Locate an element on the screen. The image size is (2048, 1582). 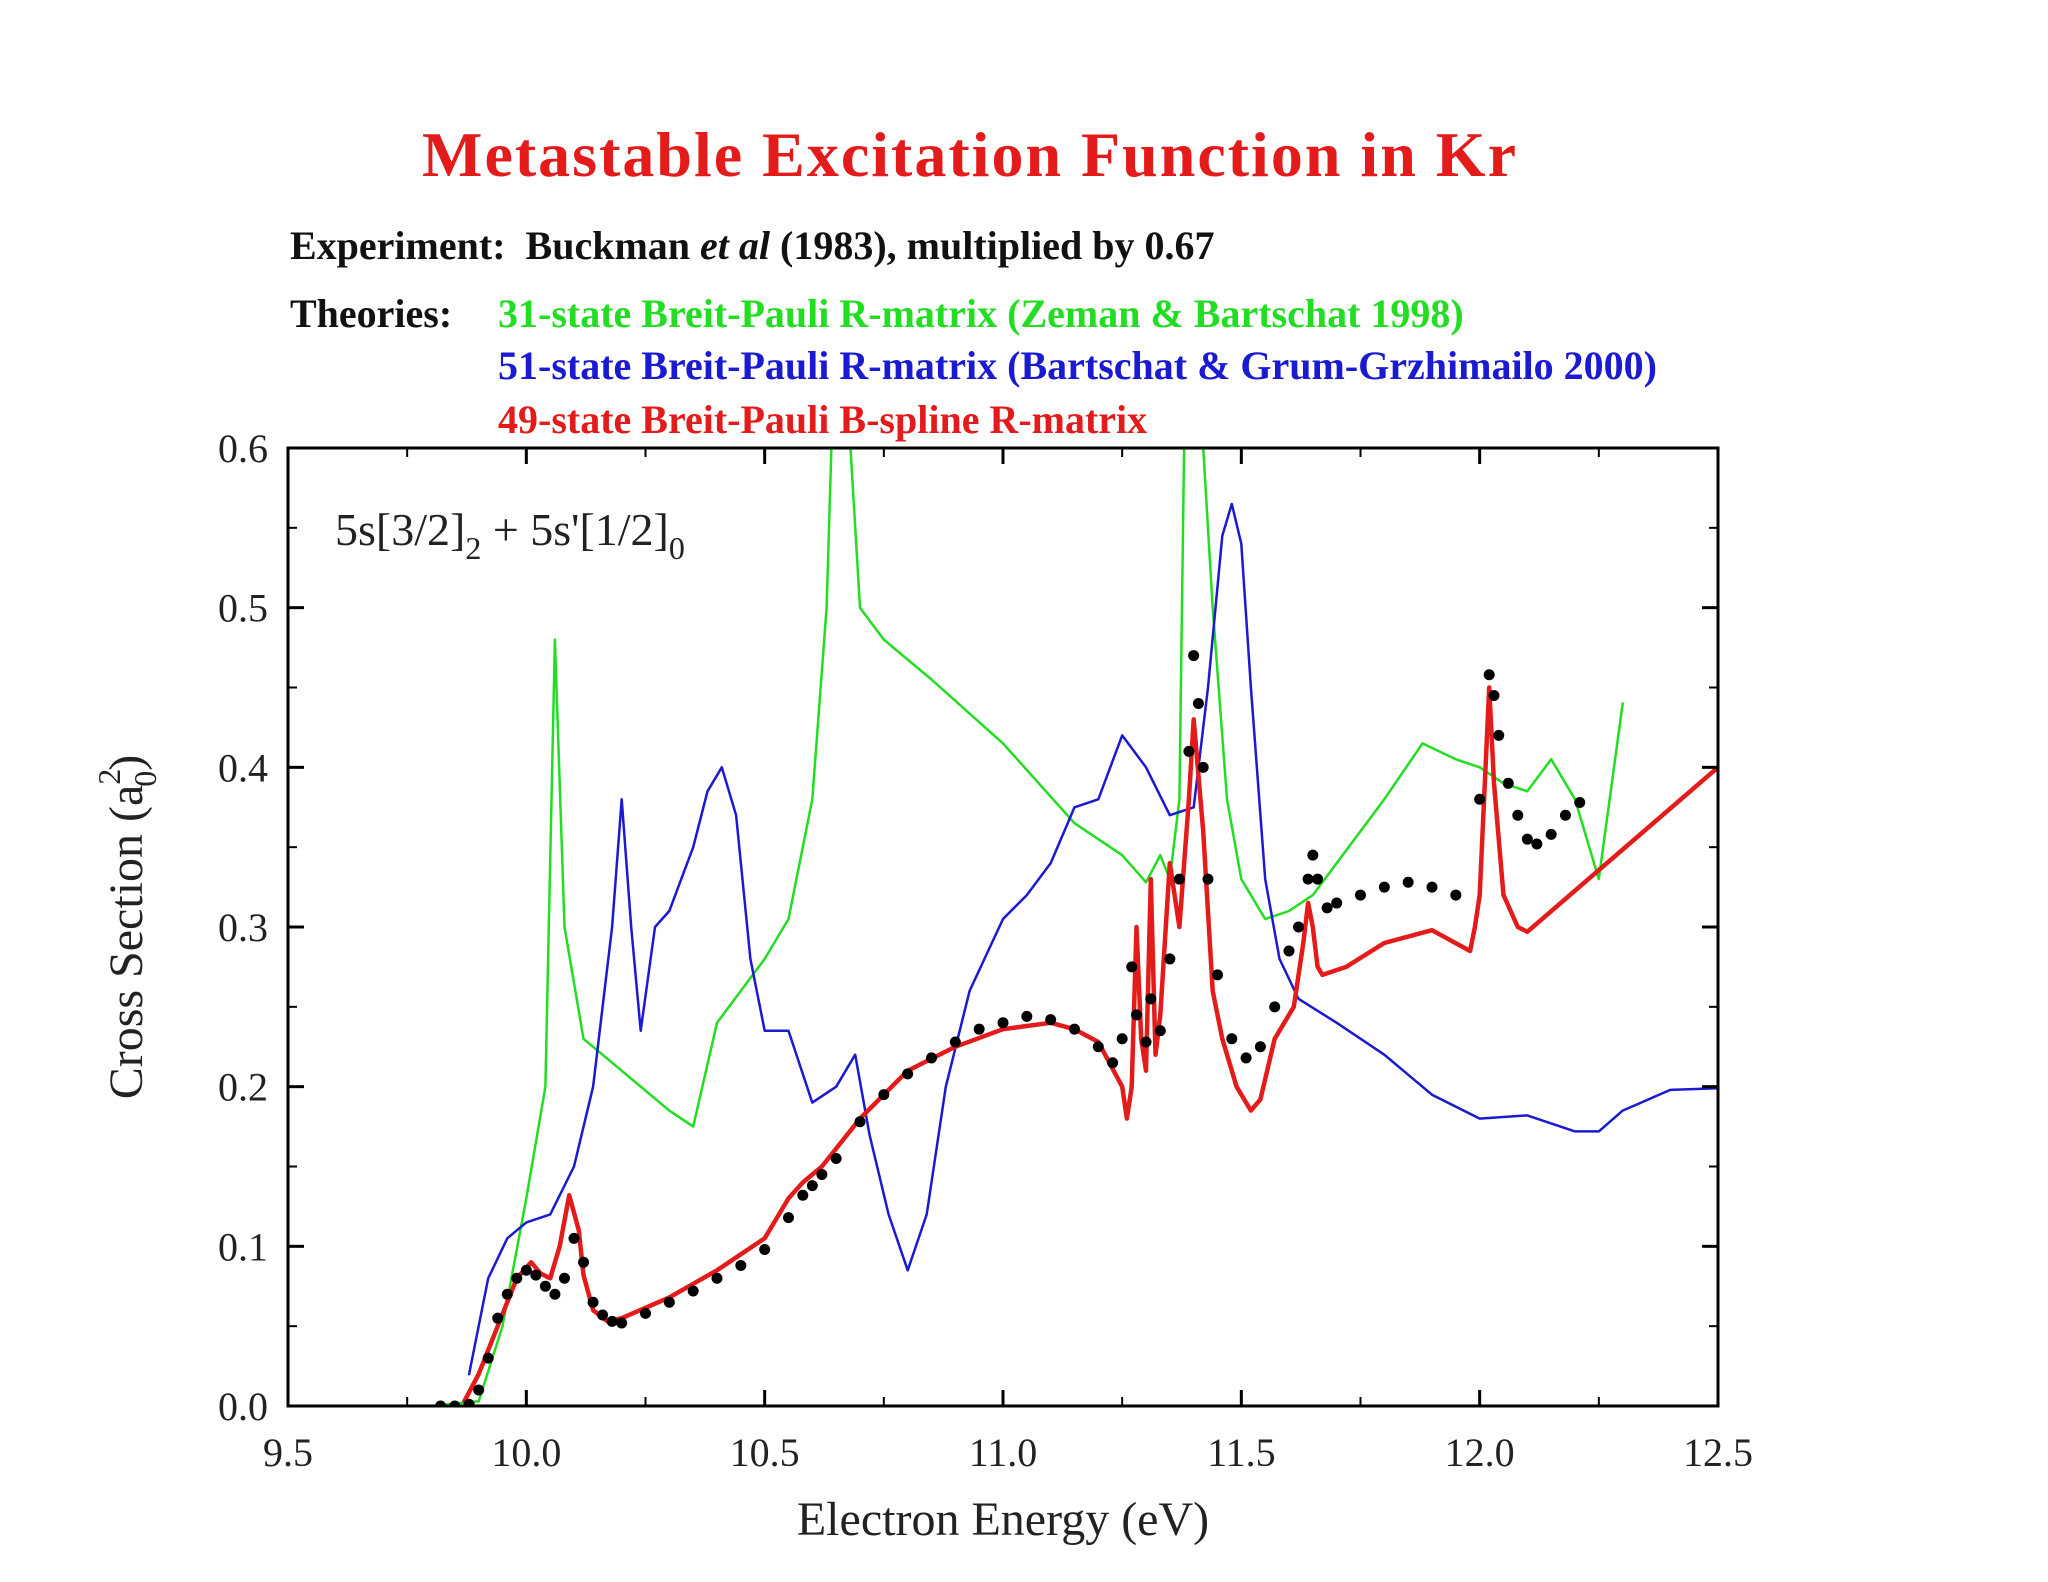
x-tick-label: 12.5 is located at coordinates (1718, 1452).